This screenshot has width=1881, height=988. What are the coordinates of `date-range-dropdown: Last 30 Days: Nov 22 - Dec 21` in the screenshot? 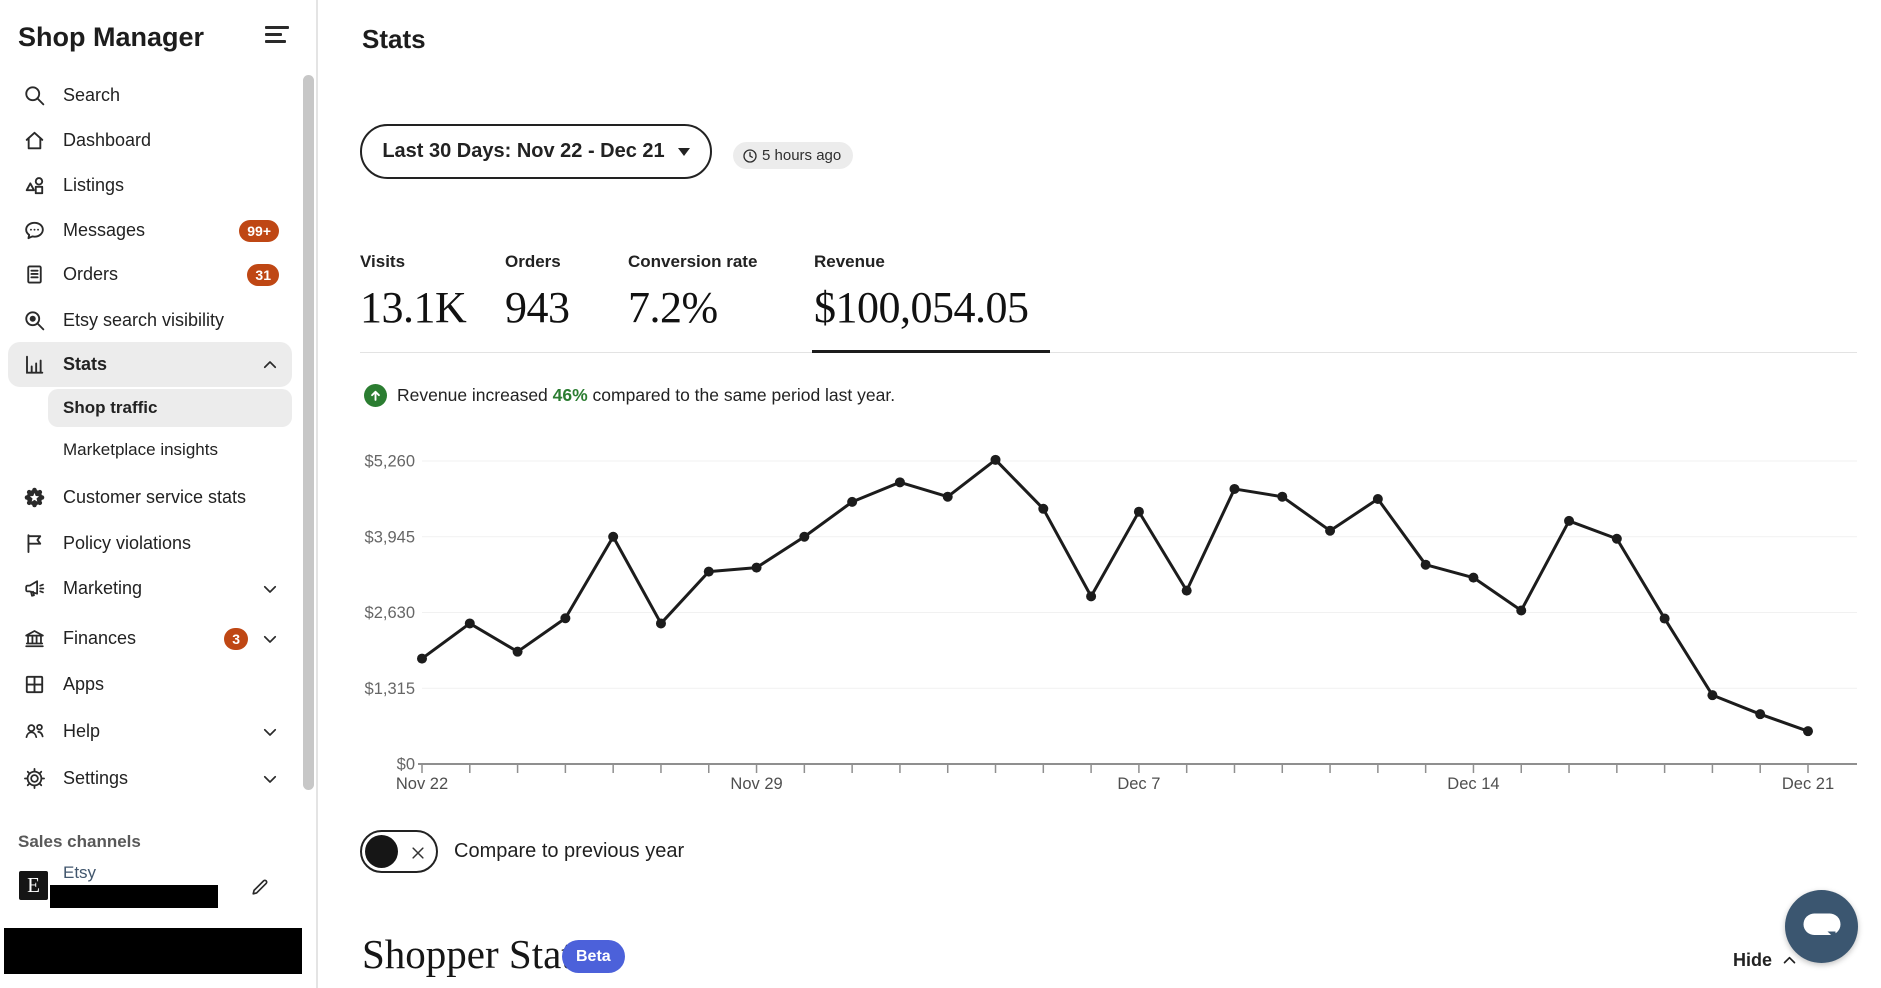 It's located at (536, 151).